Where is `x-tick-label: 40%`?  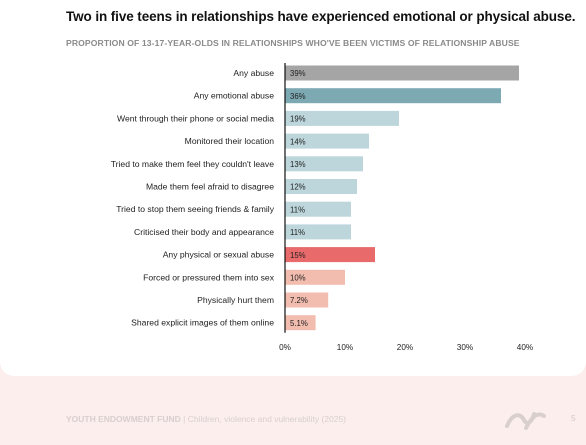 x-tick-label: 40% is located at coordinates (525, 347).